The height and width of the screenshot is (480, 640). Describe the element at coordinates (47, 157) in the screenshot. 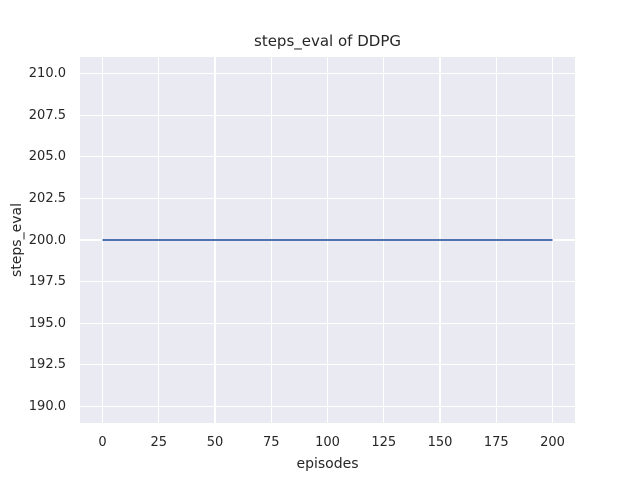

I see `y-tick-label: 205.0` at that location.